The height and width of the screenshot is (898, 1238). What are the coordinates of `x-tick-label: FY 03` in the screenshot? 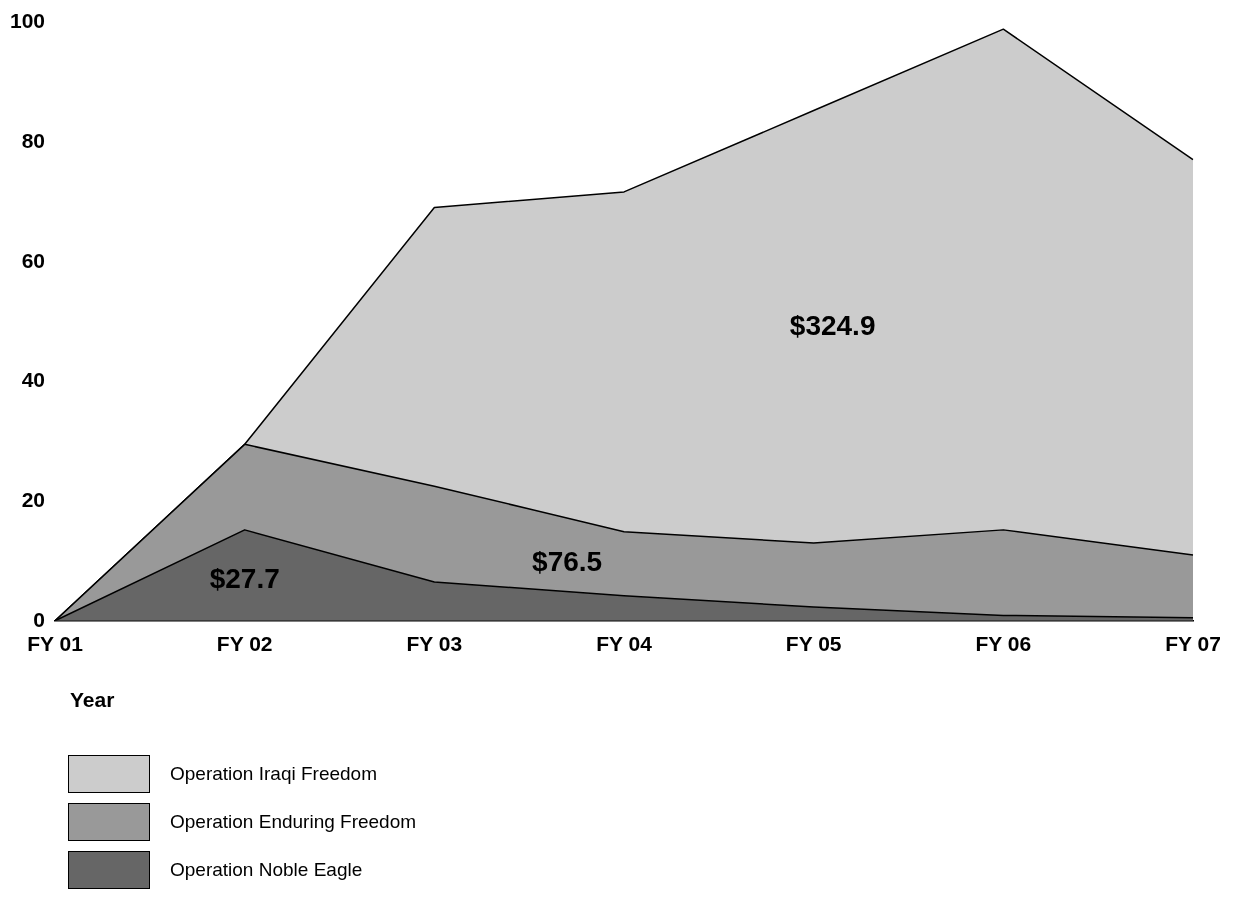 It's located at (434, 644).